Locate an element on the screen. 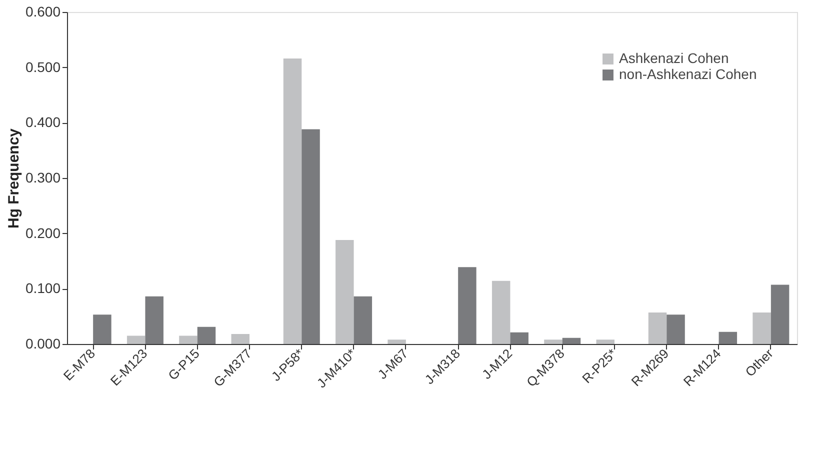  y-tick-label: 0.100 is located at coordinates (43, 288).